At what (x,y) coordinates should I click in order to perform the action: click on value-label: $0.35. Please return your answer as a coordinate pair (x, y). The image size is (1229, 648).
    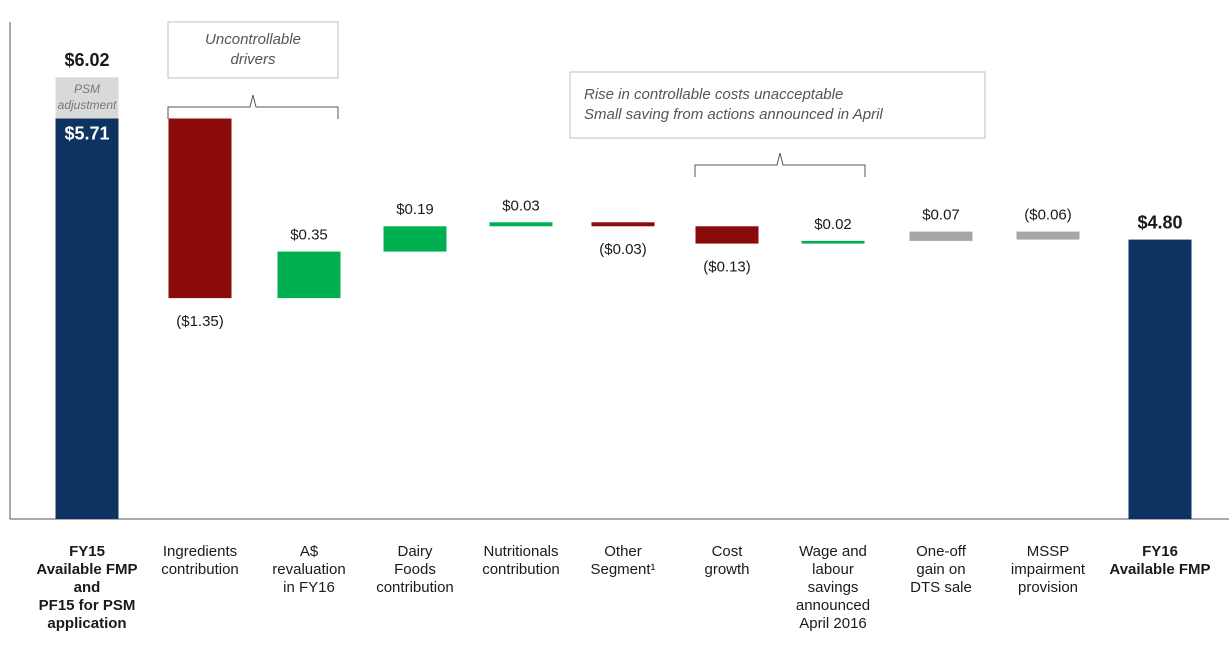
    Looking at the image, I should click on (309, 235).